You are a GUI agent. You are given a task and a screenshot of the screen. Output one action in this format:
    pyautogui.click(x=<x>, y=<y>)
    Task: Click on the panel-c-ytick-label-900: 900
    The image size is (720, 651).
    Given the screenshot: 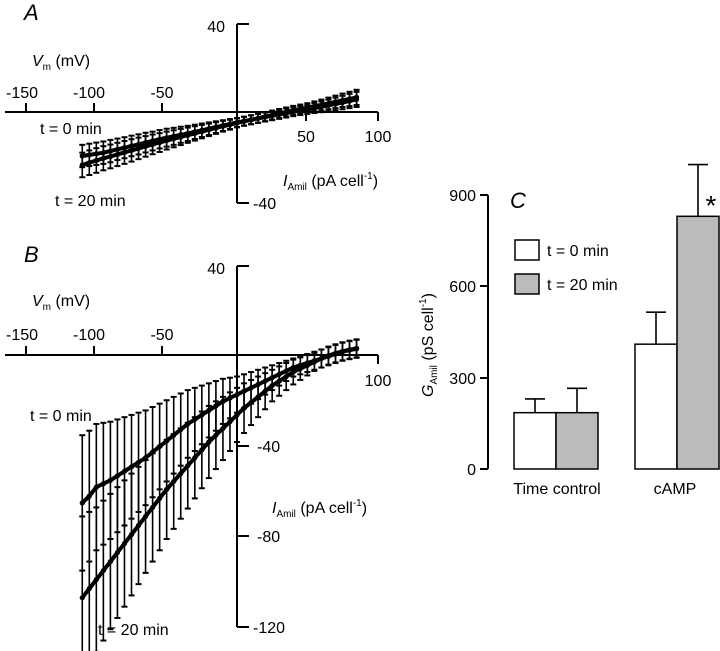 What is the action you would take?
    pyautogui.click(x=462, y=196)
    